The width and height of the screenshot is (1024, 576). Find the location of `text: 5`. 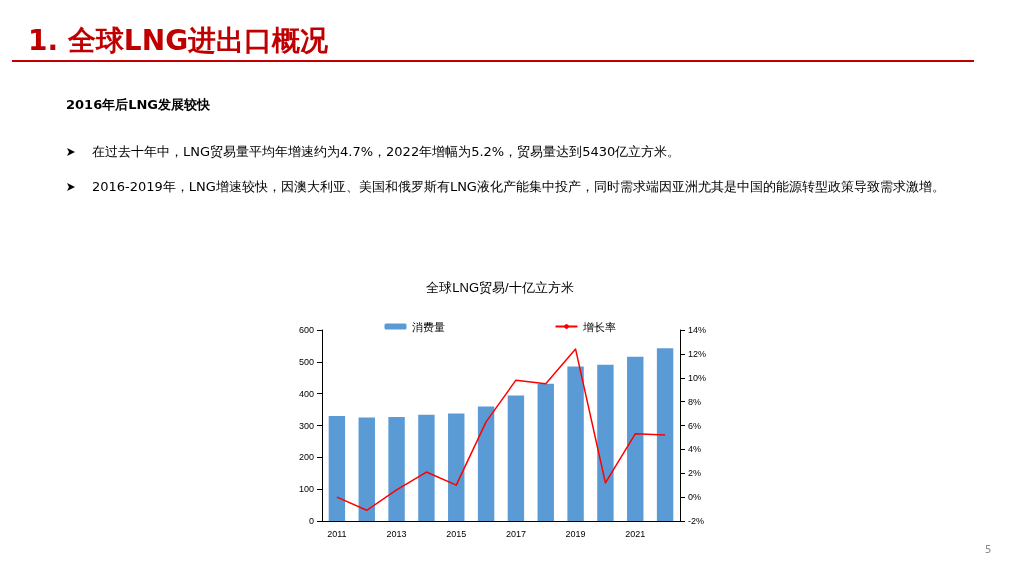

text: 5 is located at coordinates (988, 549).